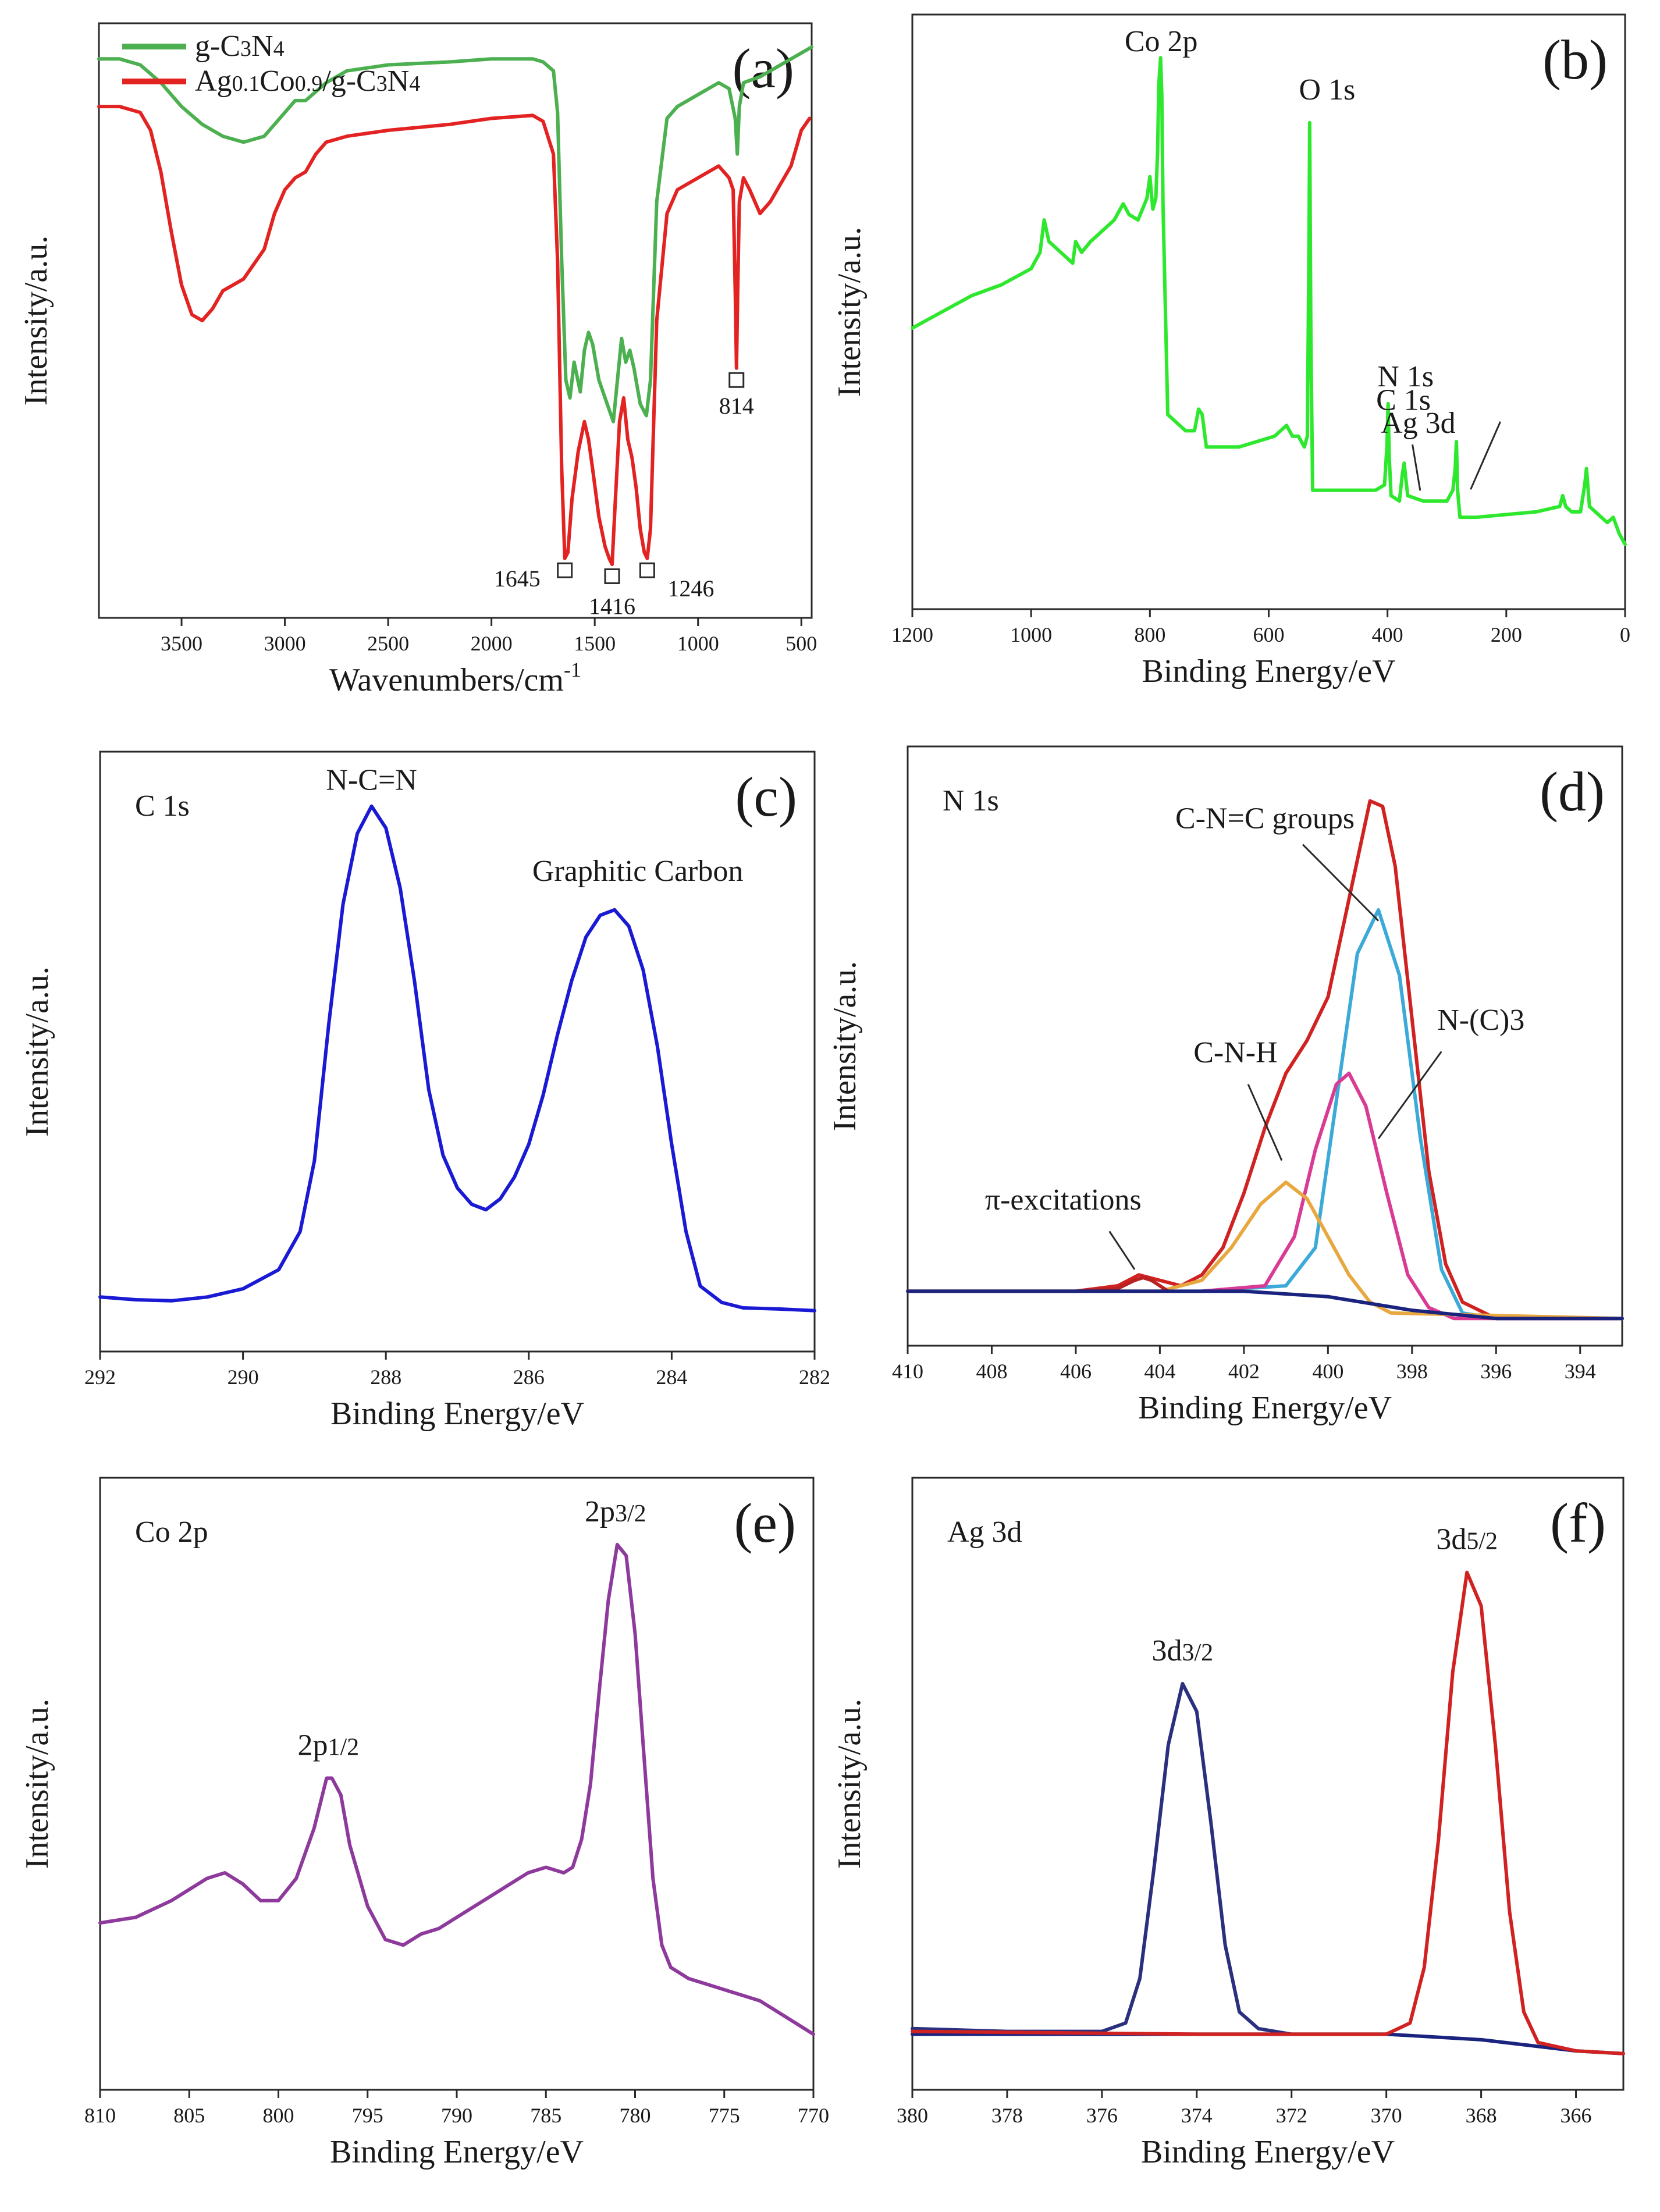 Image resolution: width=1660 pixels, height=2212 pixels. What do you see at coordinates (1063, 1200) in the screenshot?
I see `peak-label-pi-excitations: π-excitations` at bounding box center [1063, 1200].